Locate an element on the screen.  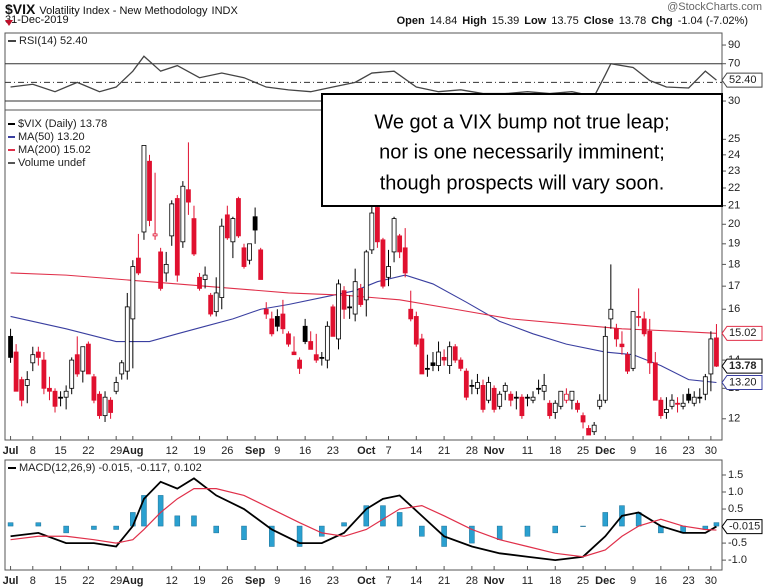
quote-value: 15.39 is located at coordinates (505, 21).